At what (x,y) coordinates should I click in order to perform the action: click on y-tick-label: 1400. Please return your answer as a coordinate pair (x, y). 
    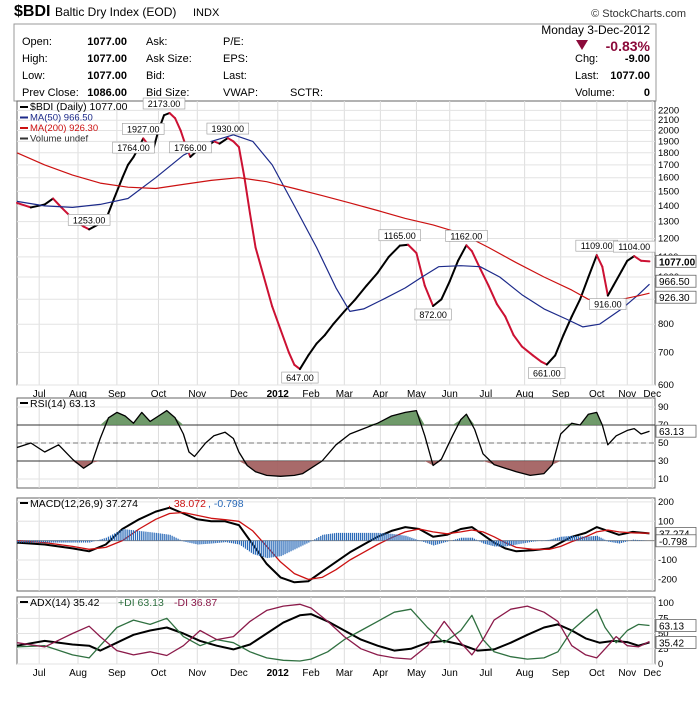
    Looking at the image, I should click on (668, 206).